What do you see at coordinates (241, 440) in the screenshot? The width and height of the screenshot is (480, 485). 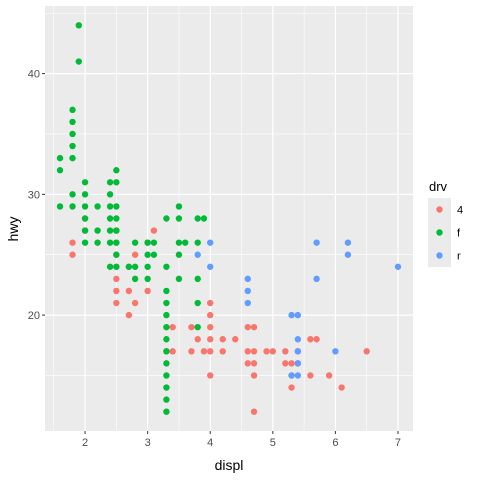 I see `x-axis: 2 3 4 5 6 7` at bounding box center [241, 440].